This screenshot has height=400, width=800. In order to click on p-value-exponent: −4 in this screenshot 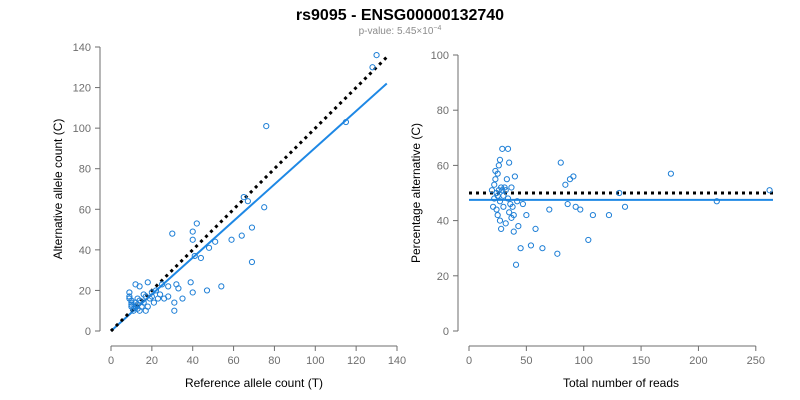, I will do `click(437, 28)`.